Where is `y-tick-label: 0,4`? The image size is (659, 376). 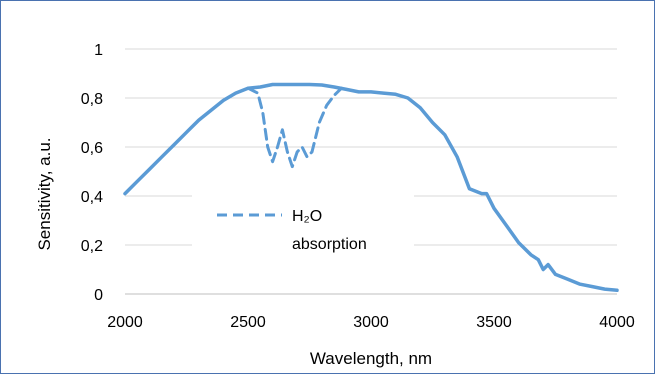
y-tick-label: 0,4 is located at coordinates (92, 197).